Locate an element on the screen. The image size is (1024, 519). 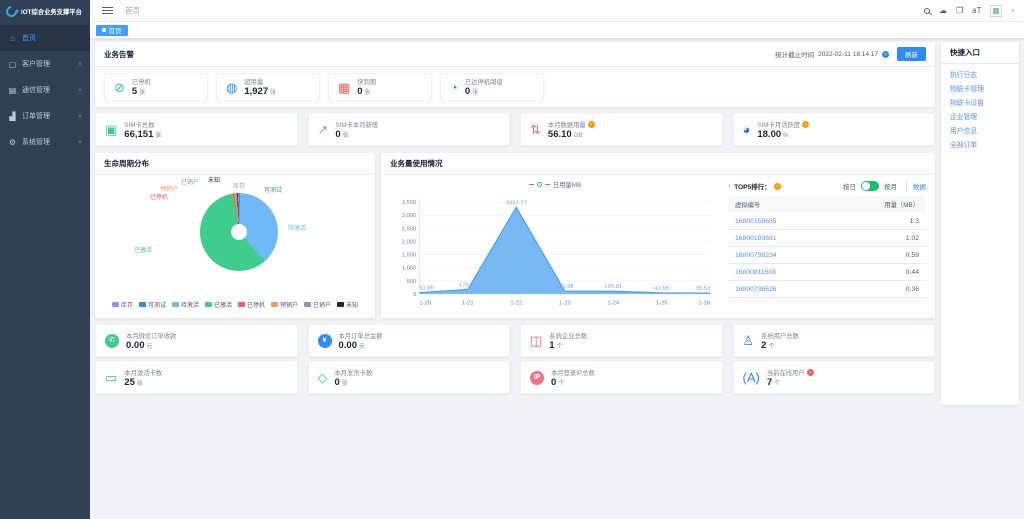
stat-label: 本月发货卡数 is located at coordinates (353, 373).